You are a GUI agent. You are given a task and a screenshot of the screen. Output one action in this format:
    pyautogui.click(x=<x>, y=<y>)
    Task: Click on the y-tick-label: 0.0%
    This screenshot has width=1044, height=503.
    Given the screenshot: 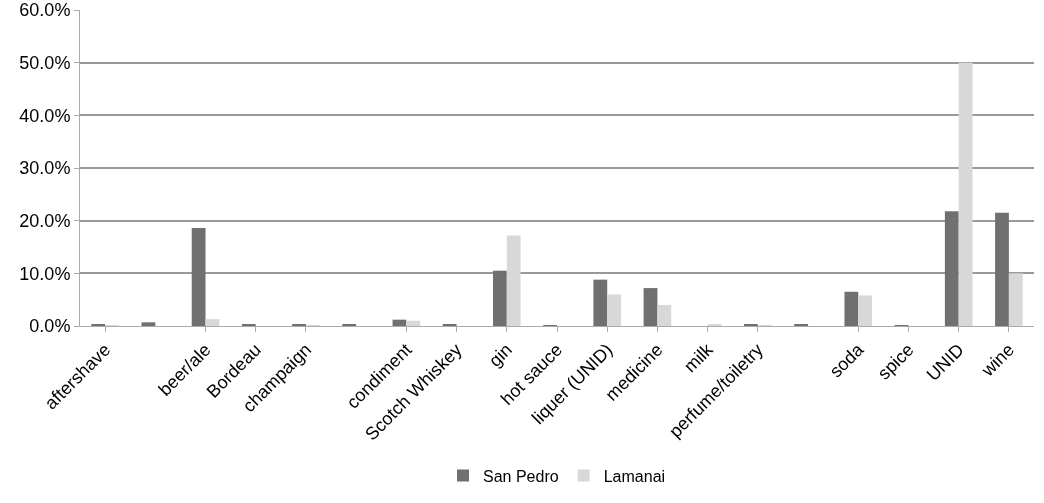 What is the action you would take?
    pyautogui.click(x=50, y=326)
    